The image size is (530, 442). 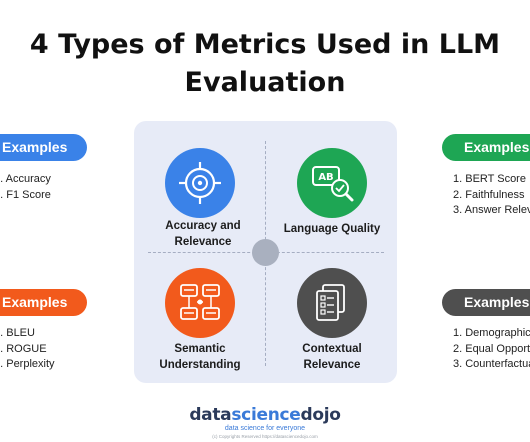 I want to click on examples-list-semantic: 1. BLEU 2. ROGUE 3. Perplexity, so click(x=27, y=349).